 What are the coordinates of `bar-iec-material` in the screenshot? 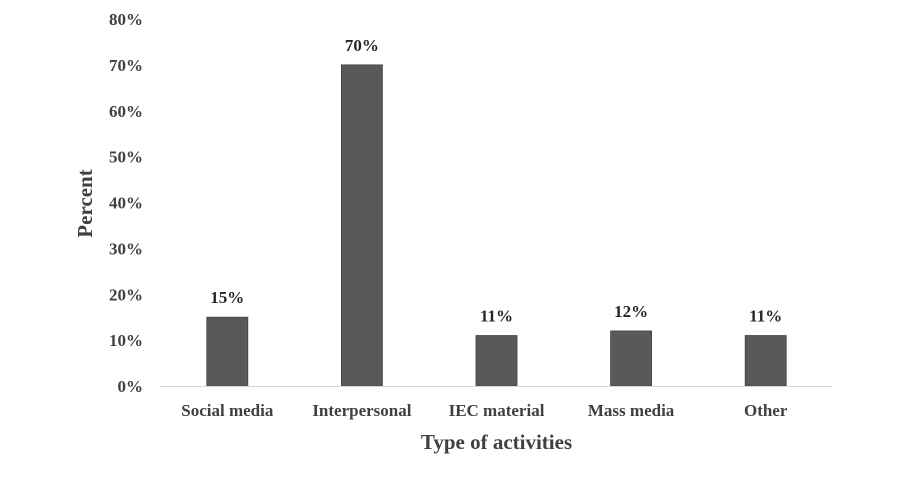 It's located at (496, 361).